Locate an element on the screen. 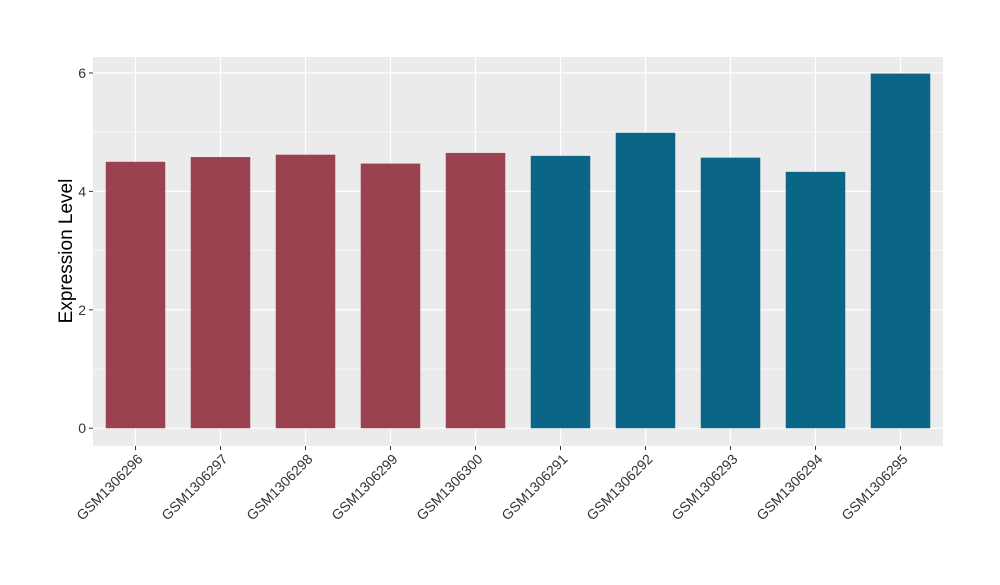 Image resolution: width=1000 pixels, height=585 pixels. x-tick-label: GSM1306300 is located at coordinates (449, 487).